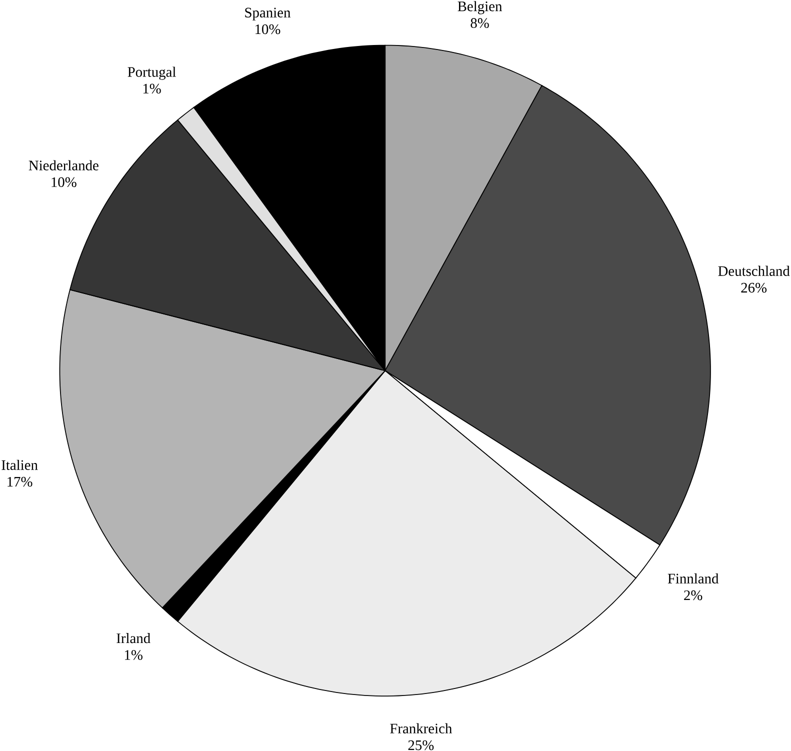 The width and height of the screenshot is (791, 751). I want to click on slice-label: Frankreich, so click(421, 728).